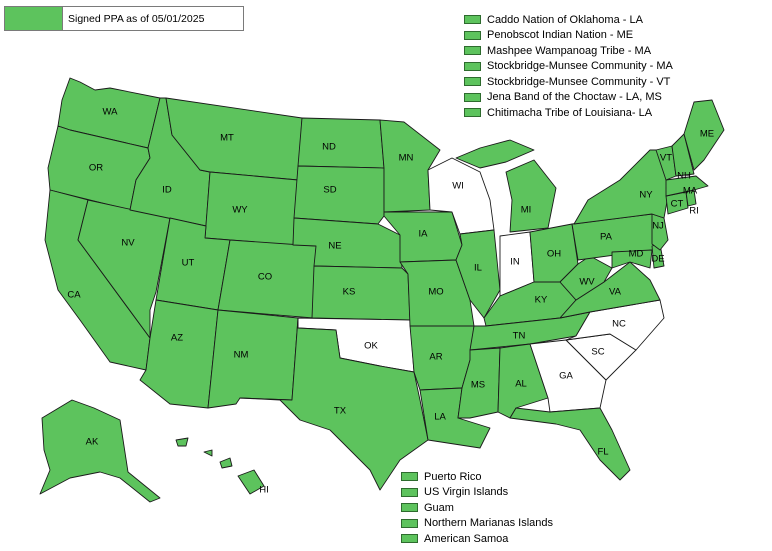 This screenshot has height=551, width=772. I want to click on tribe-label: Penobscot Indian Nation - ME, so click(560, 35).